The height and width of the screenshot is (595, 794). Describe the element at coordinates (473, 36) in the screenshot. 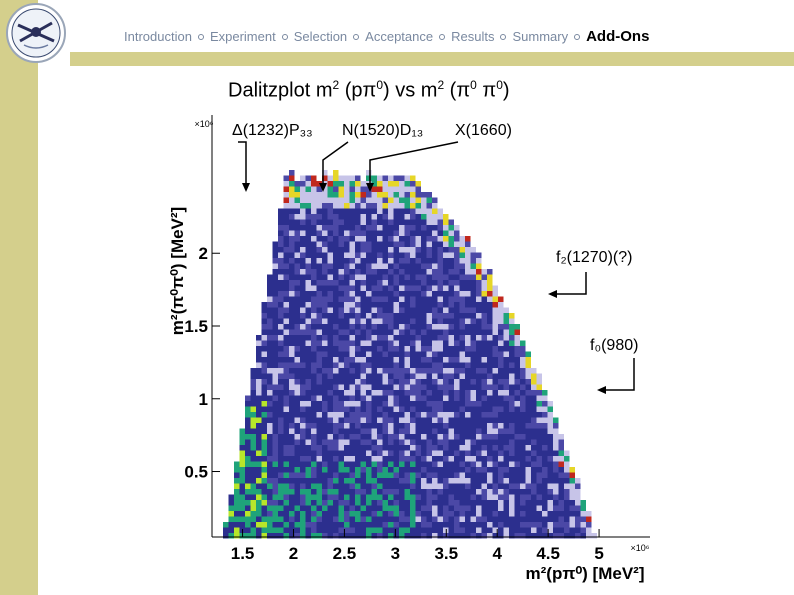

I see `nav-results: Results` at that location.